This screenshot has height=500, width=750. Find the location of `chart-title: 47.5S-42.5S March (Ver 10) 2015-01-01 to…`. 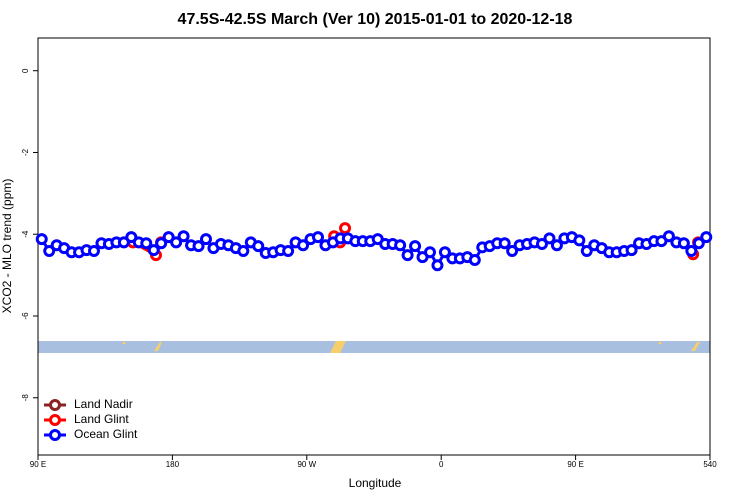

chart-title: 47.5S-42.5S March (Ver 10) 2015-01-01 to… is located at coordinates (375, 19).